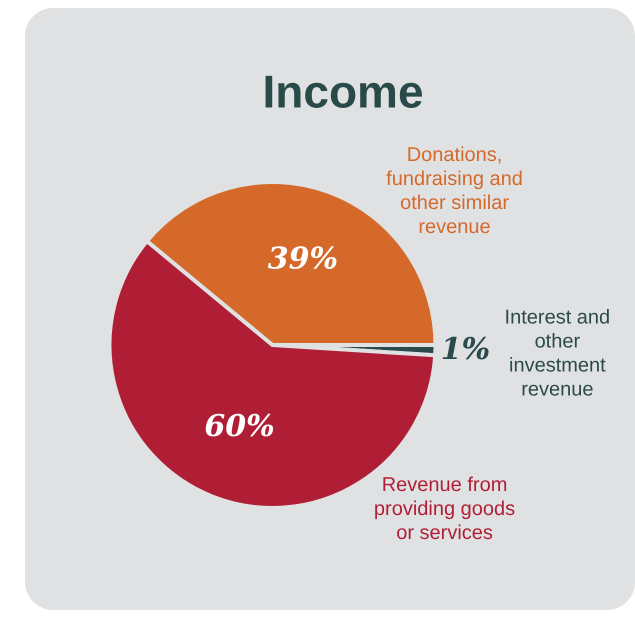 The width and height of the screenshot is (635, 618). I want to click on data-label: 1%, so click(465, 349).